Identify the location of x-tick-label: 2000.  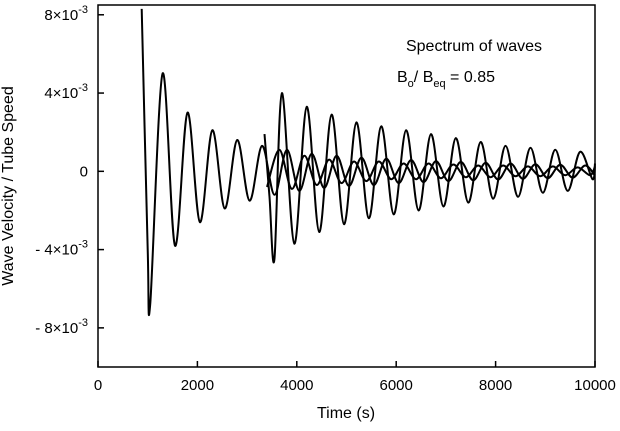
(197, 385).